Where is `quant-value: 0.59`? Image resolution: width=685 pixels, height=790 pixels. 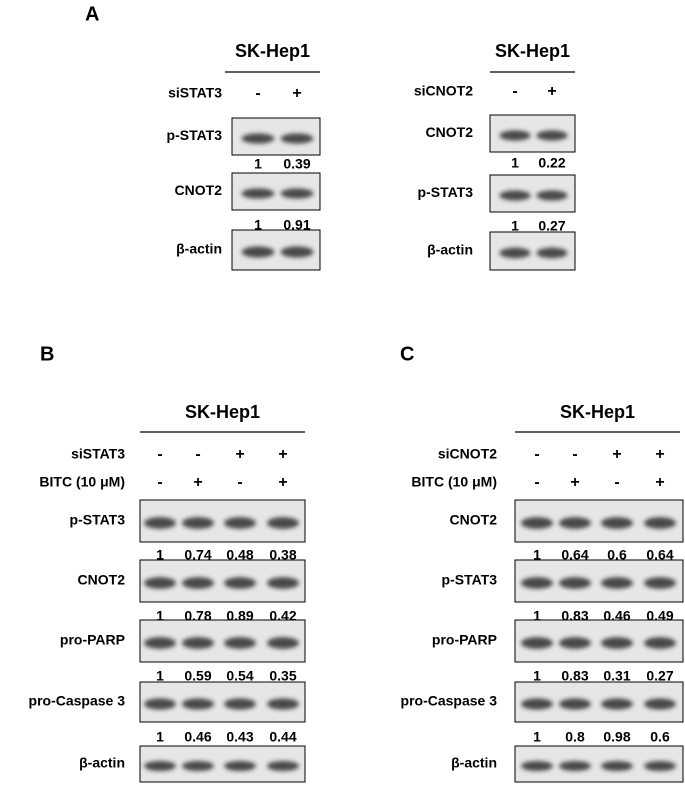
quant-value: 0.59 is located at coordinates (197, 676).